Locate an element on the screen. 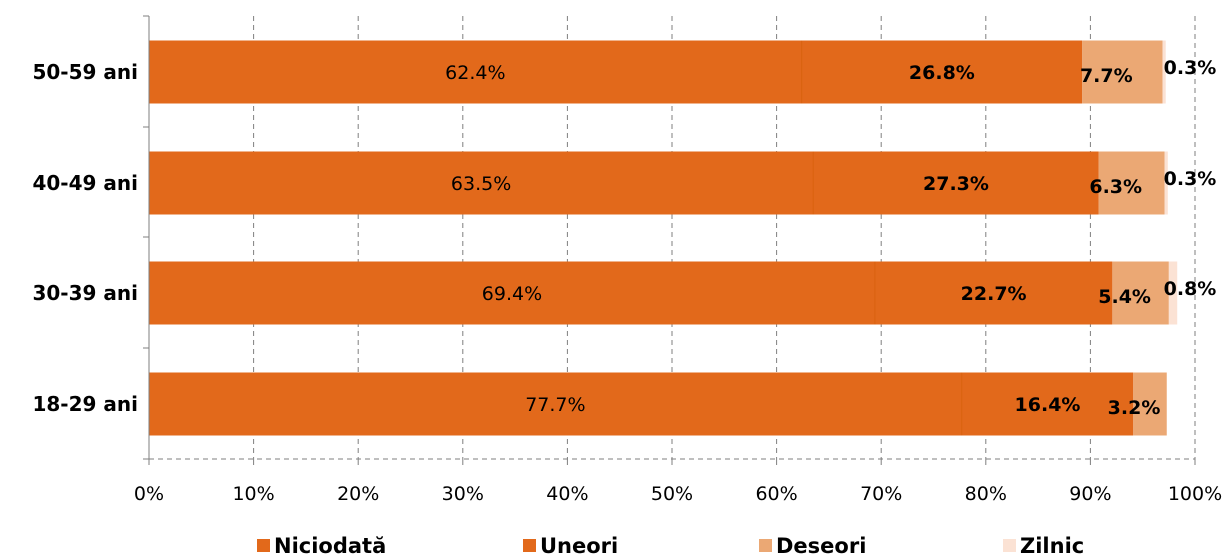 The height and width of the screenshot is (558, 1226). data-label: 3.2% is located at coordinates (1134, 408).